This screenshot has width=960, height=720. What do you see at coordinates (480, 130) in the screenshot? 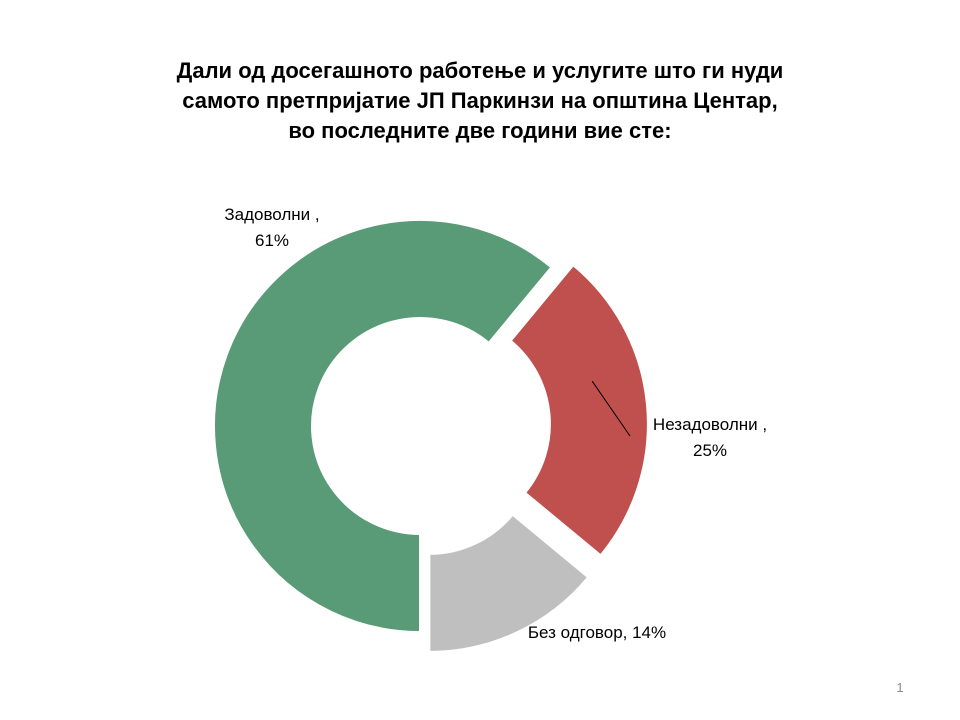
I see `title-line-3: во последните две години вие сте:` at bounding box center [480, 130].